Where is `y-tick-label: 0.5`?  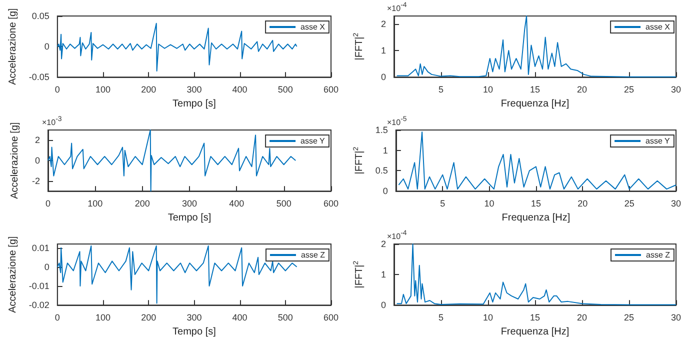 y-tick-label: 0.5 is located at coordinates (381, 171).